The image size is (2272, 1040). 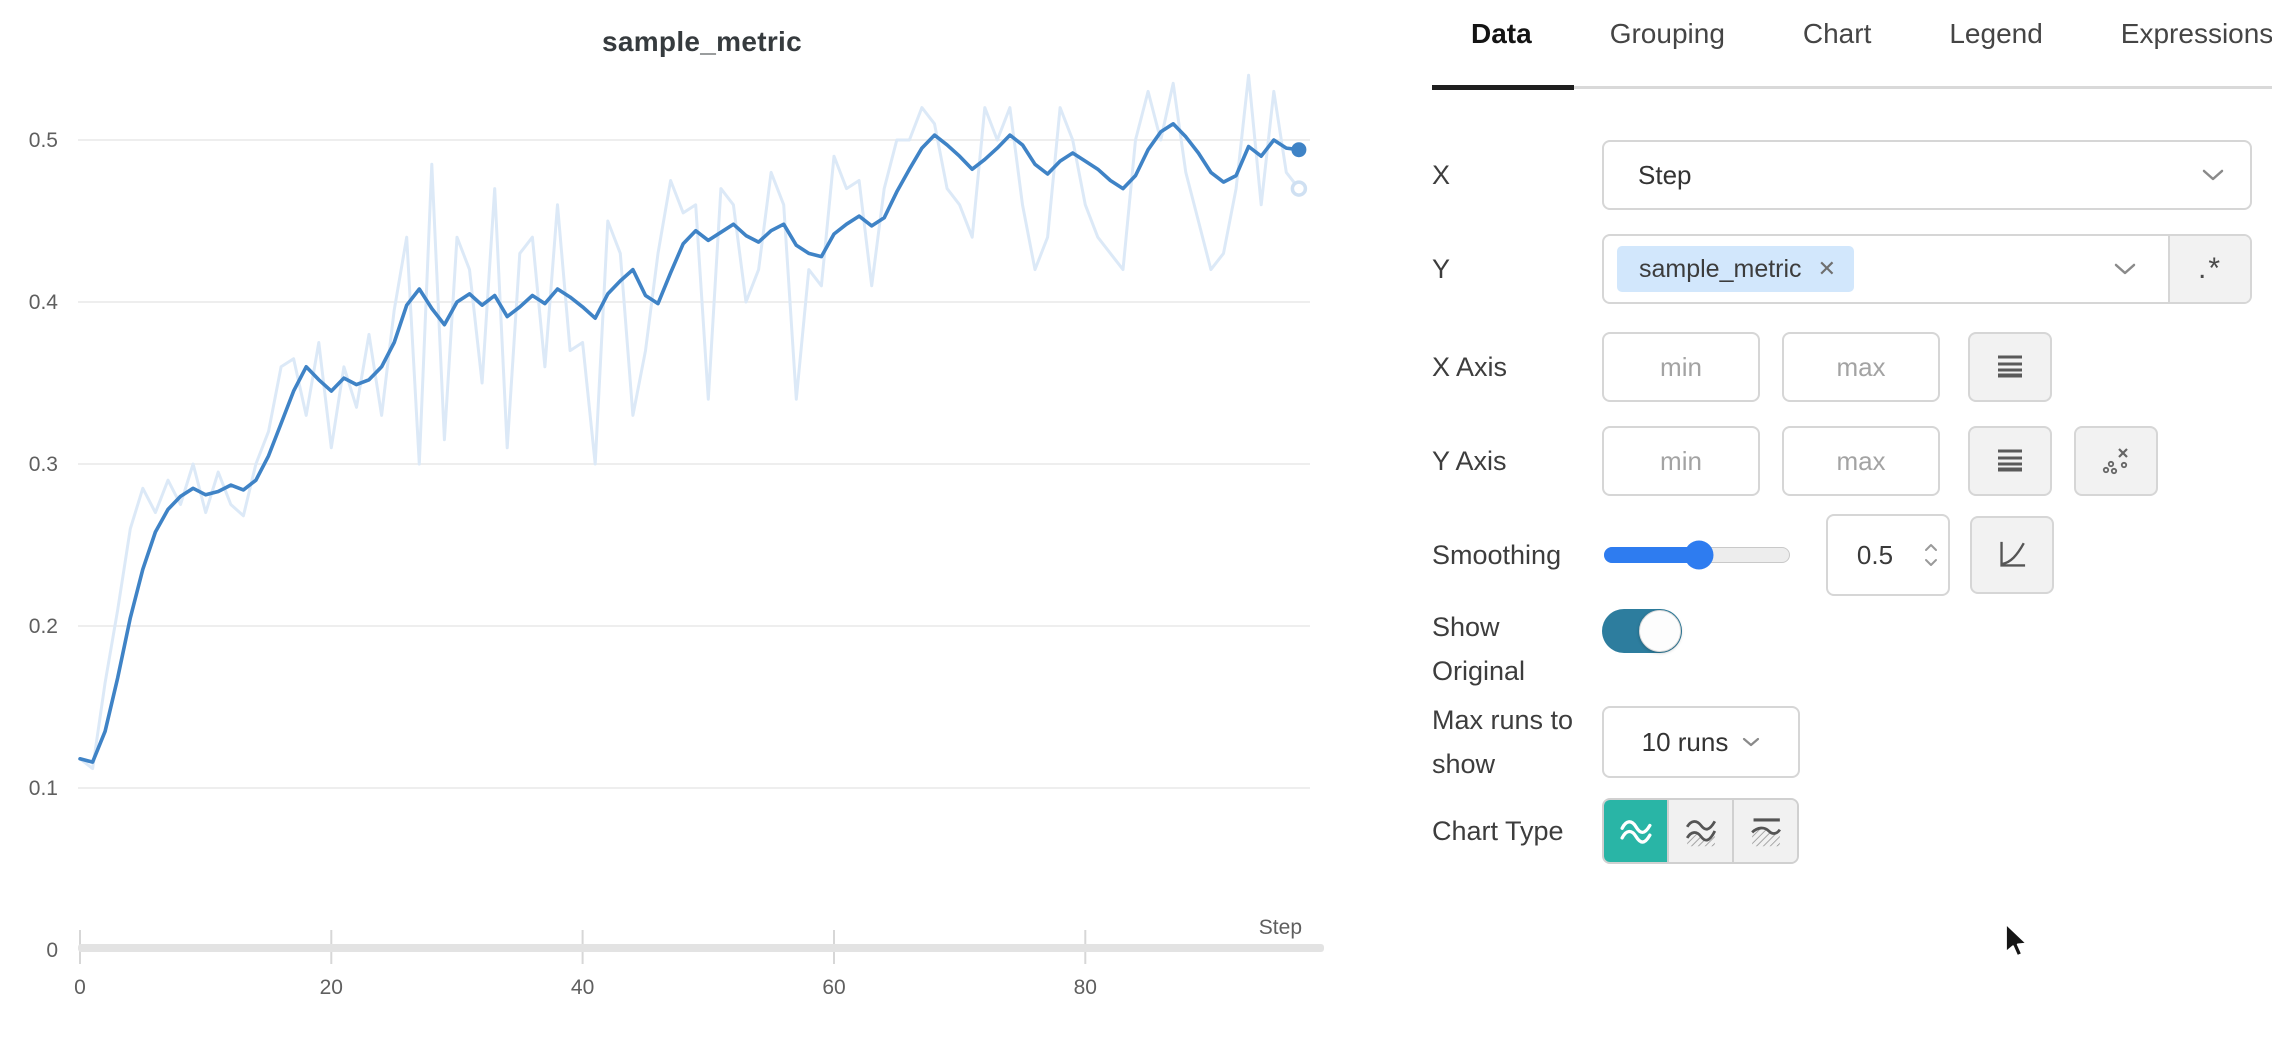 I want to click on remove-metric-icon: ✕, so click(x=1826, y=268).